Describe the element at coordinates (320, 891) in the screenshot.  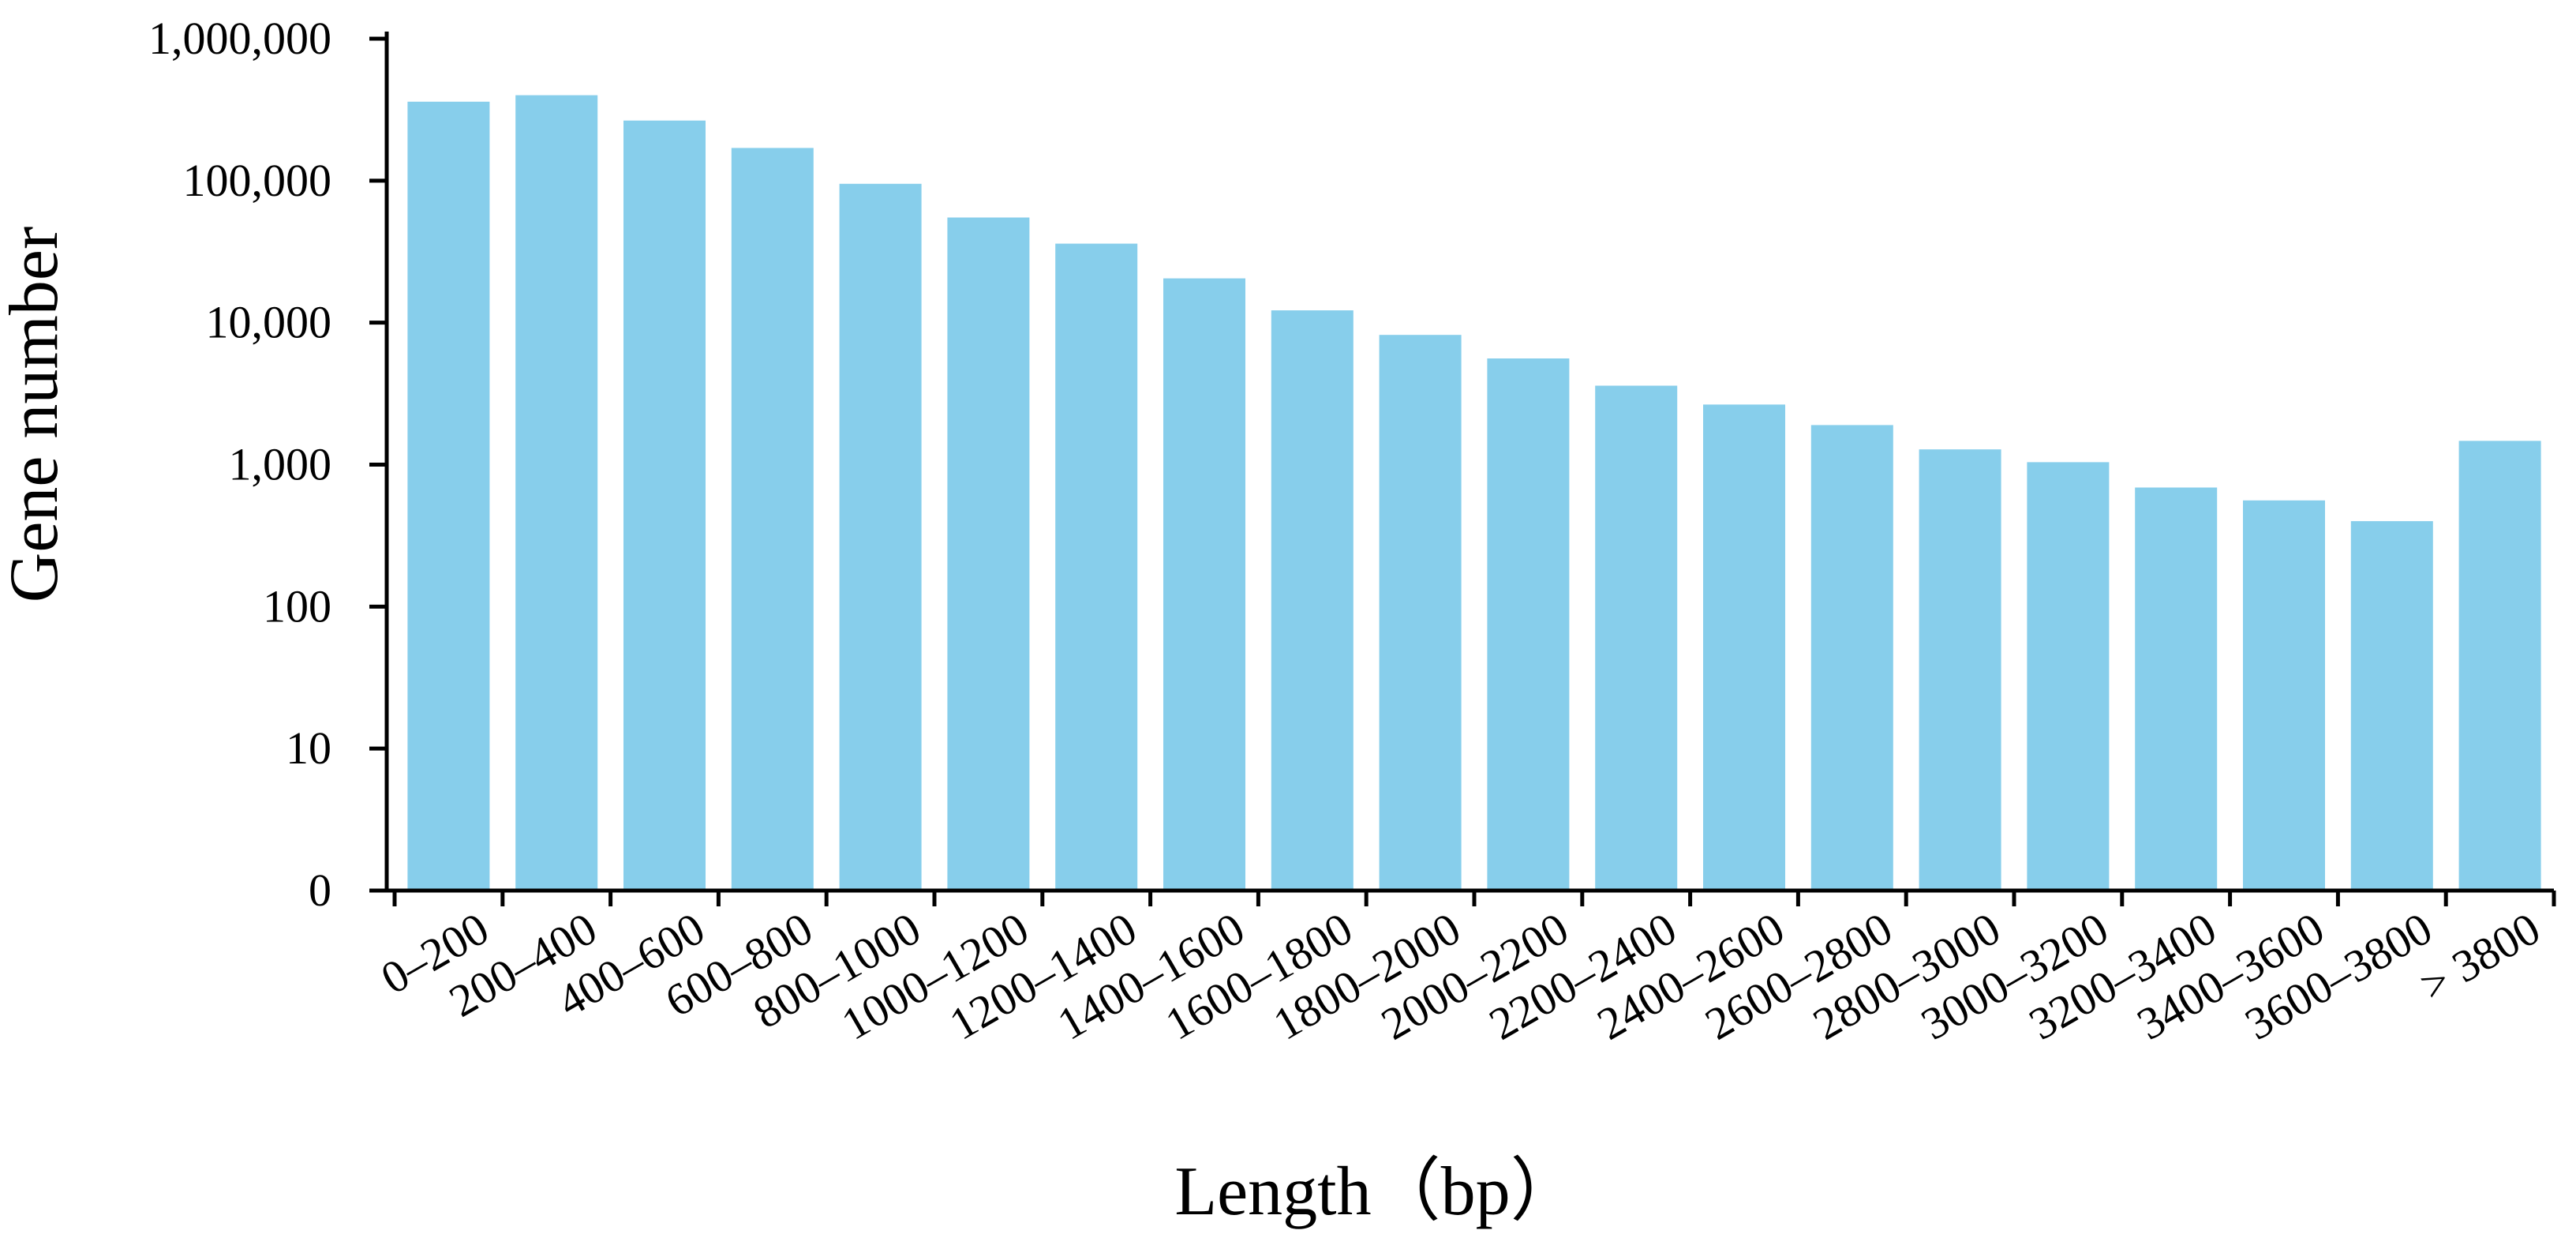
I see `y-tick-label: 0` at that location.